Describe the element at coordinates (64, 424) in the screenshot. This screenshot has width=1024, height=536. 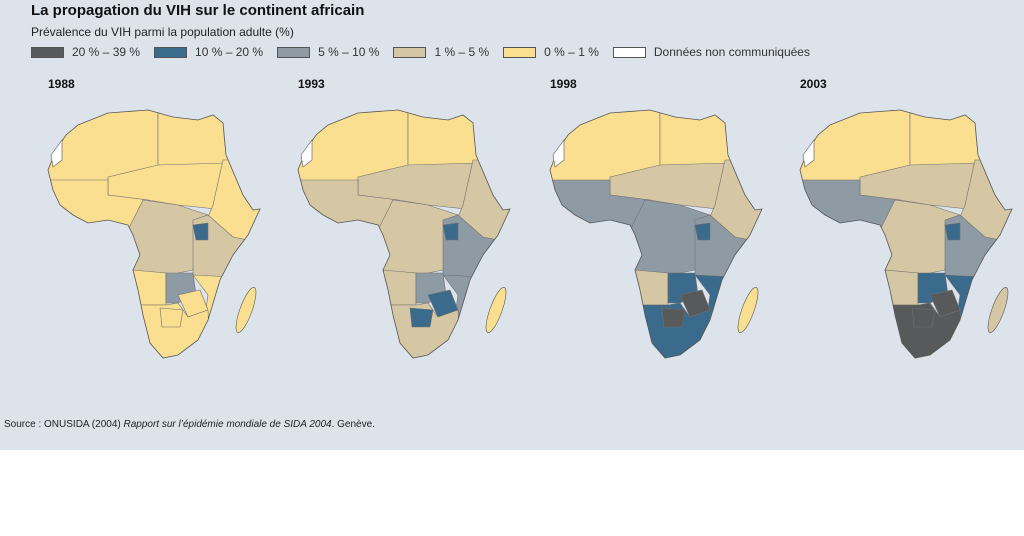
I see `source-prefix: Source : ONUSIDA (2004)` at that location.